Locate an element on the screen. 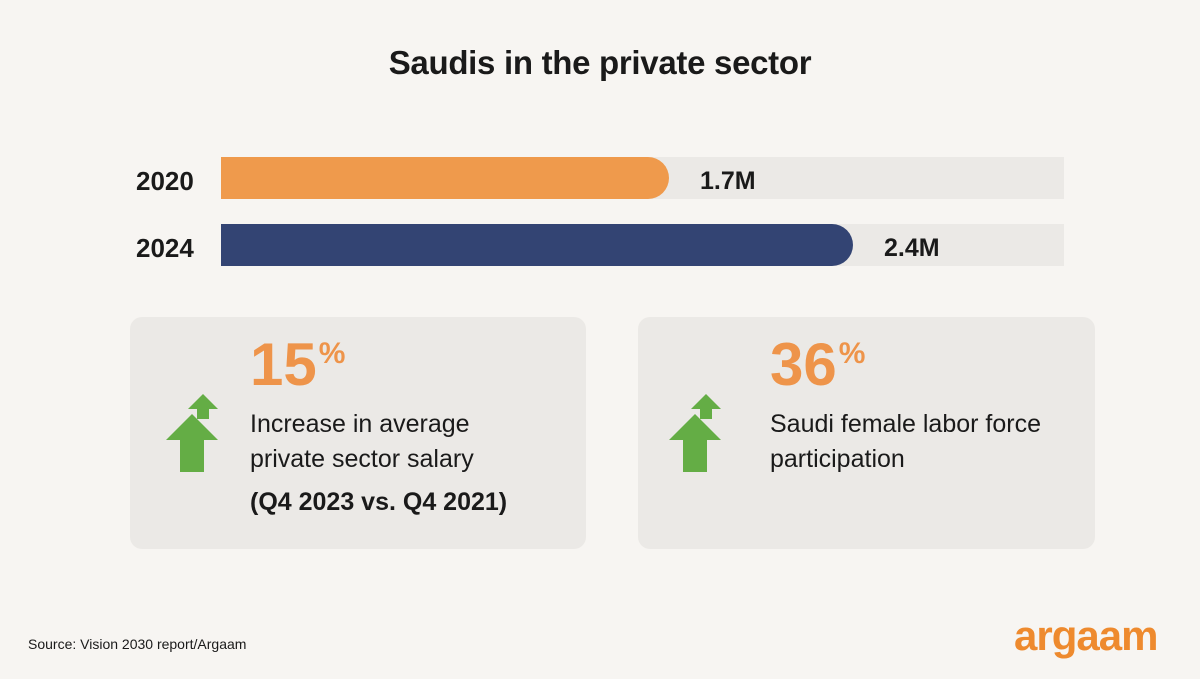 The image size is (1200, 679). bar-track-2020 is located at coordinates (642, 178).